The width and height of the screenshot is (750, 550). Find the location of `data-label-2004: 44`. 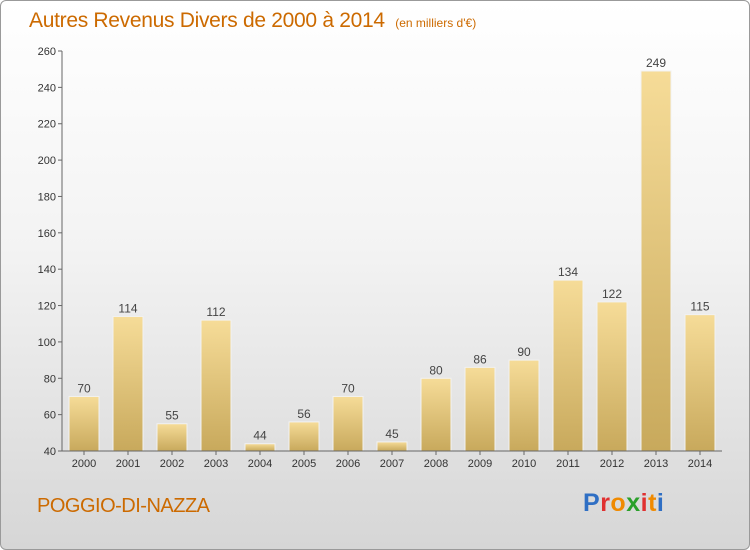

data-label-2004: 44 is located at coordinates (260, 436).